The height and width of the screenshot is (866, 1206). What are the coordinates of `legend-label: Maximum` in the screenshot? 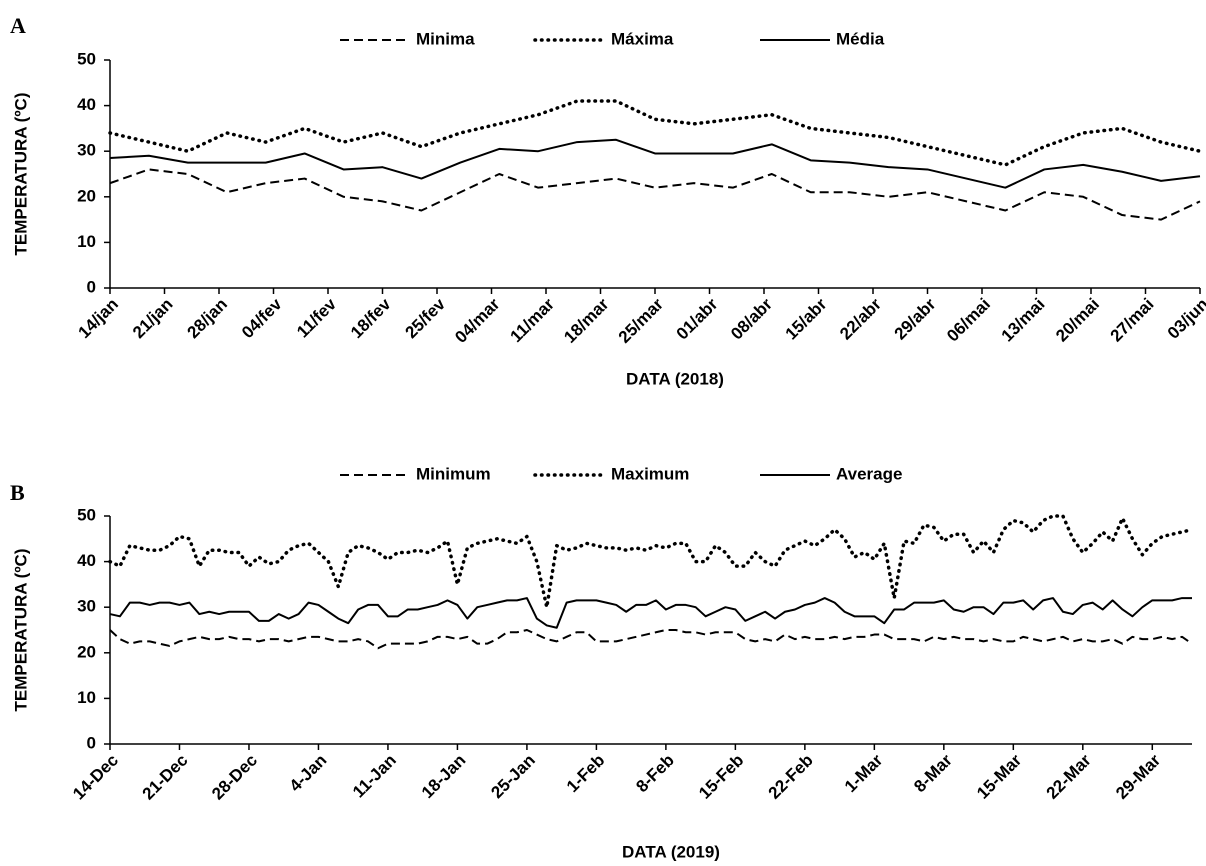 It's located at (650, 473).